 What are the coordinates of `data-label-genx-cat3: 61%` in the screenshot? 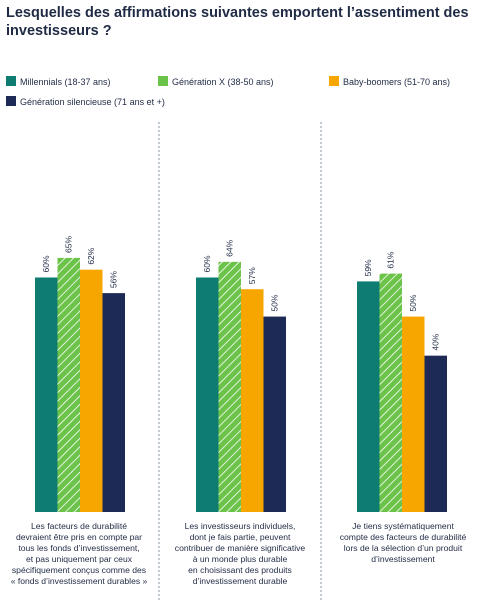 It's located at (391, 259).